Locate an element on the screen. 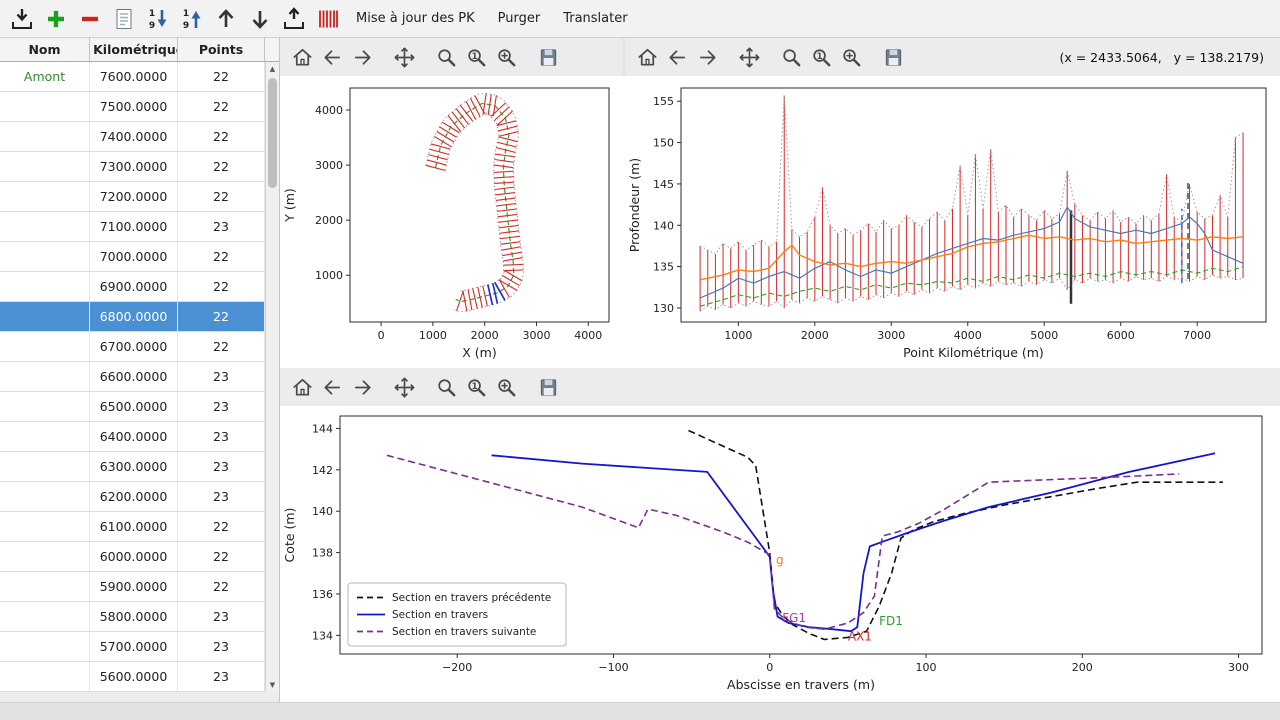  table-row: 5600.0000 23 is located at coordinates (132, 677).